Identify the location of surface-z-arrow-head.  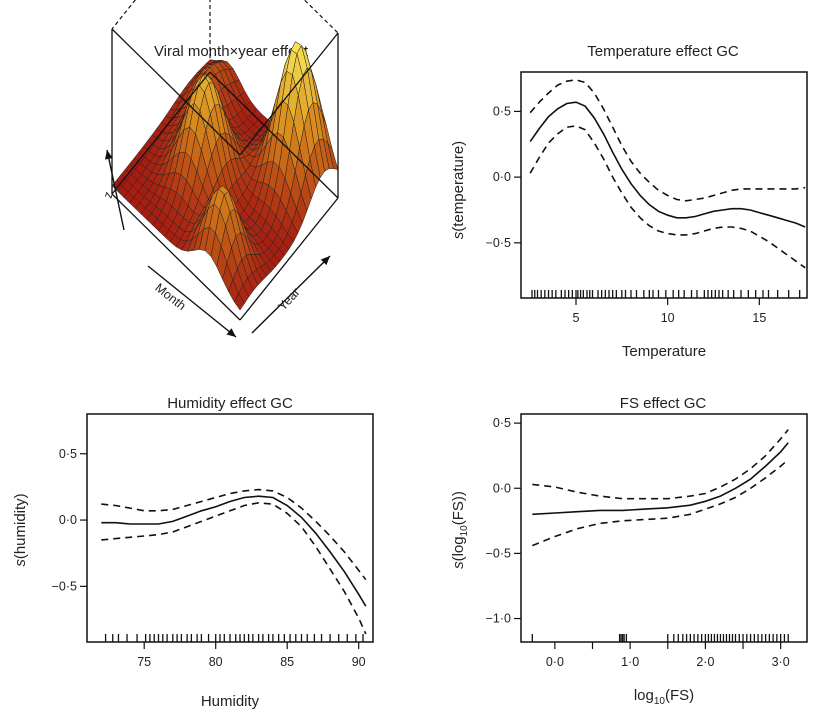
(108, 155).